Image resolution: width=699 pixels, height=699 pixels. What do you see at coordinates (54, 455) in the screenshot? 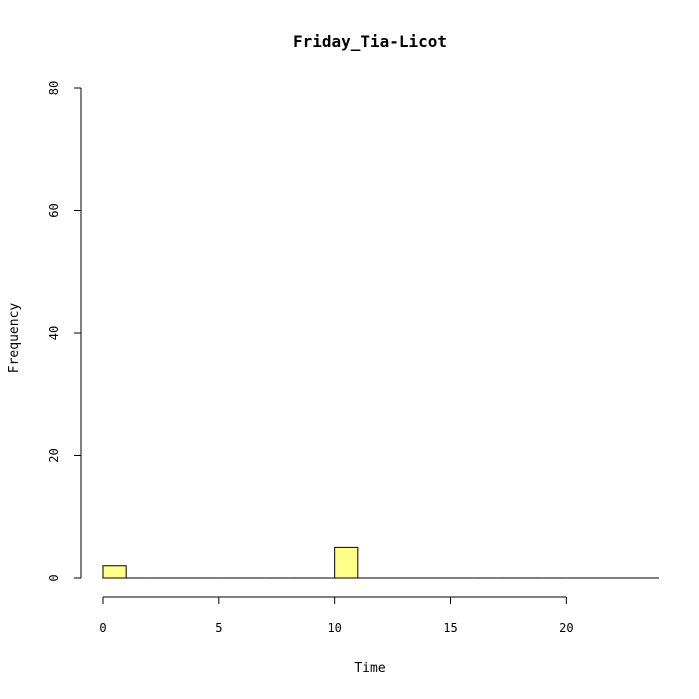
I see `y-tick-label-1: 20` at bounding box center [54, 455].